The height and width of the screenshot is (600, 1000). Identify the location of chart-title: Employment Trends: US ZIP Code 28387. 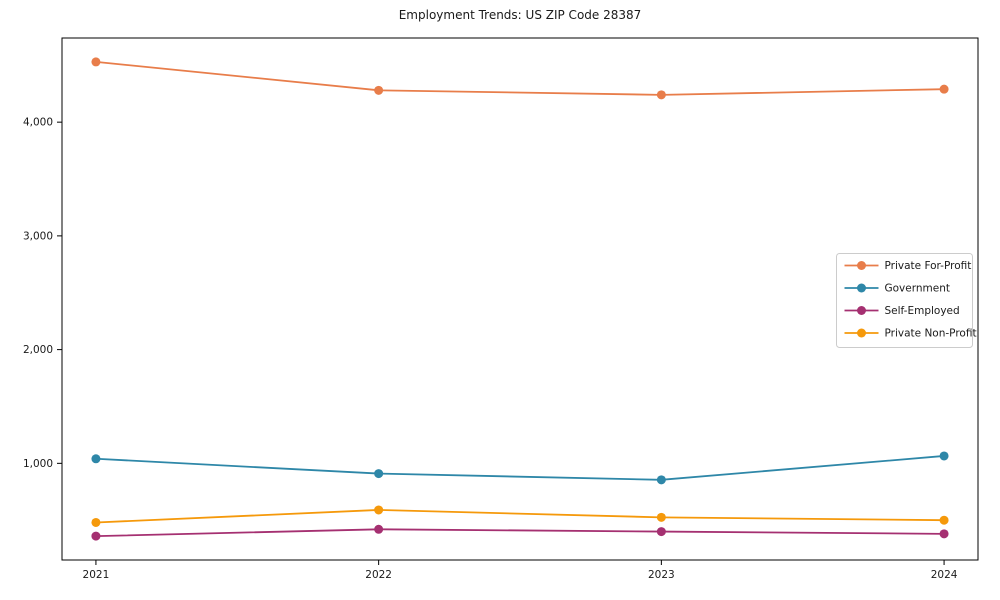
(520, 15).